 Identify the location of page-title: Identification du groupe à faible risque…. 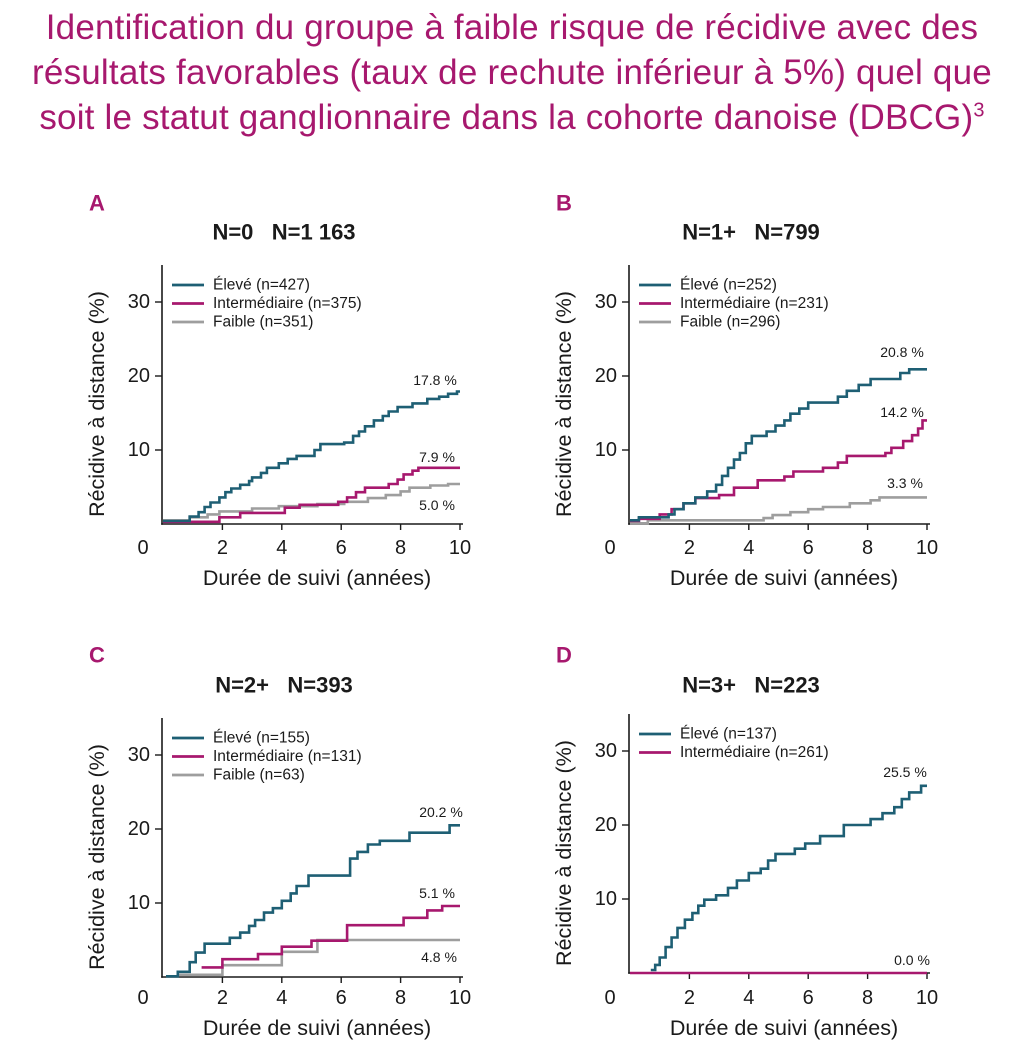
(512, 72).